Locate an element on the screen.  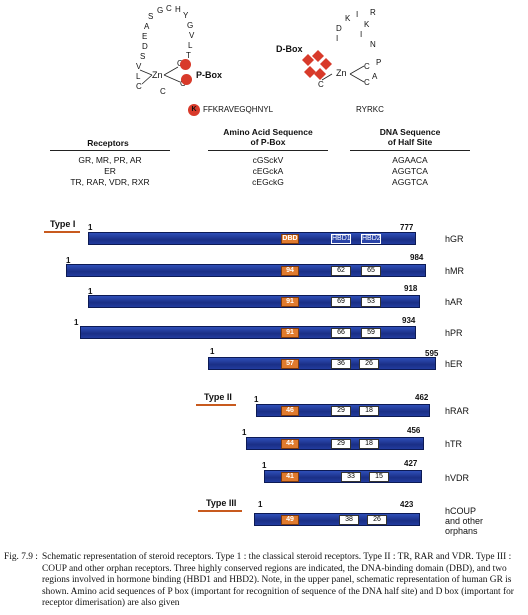
pbox-letter: Y is located at coordinates (186, 15).